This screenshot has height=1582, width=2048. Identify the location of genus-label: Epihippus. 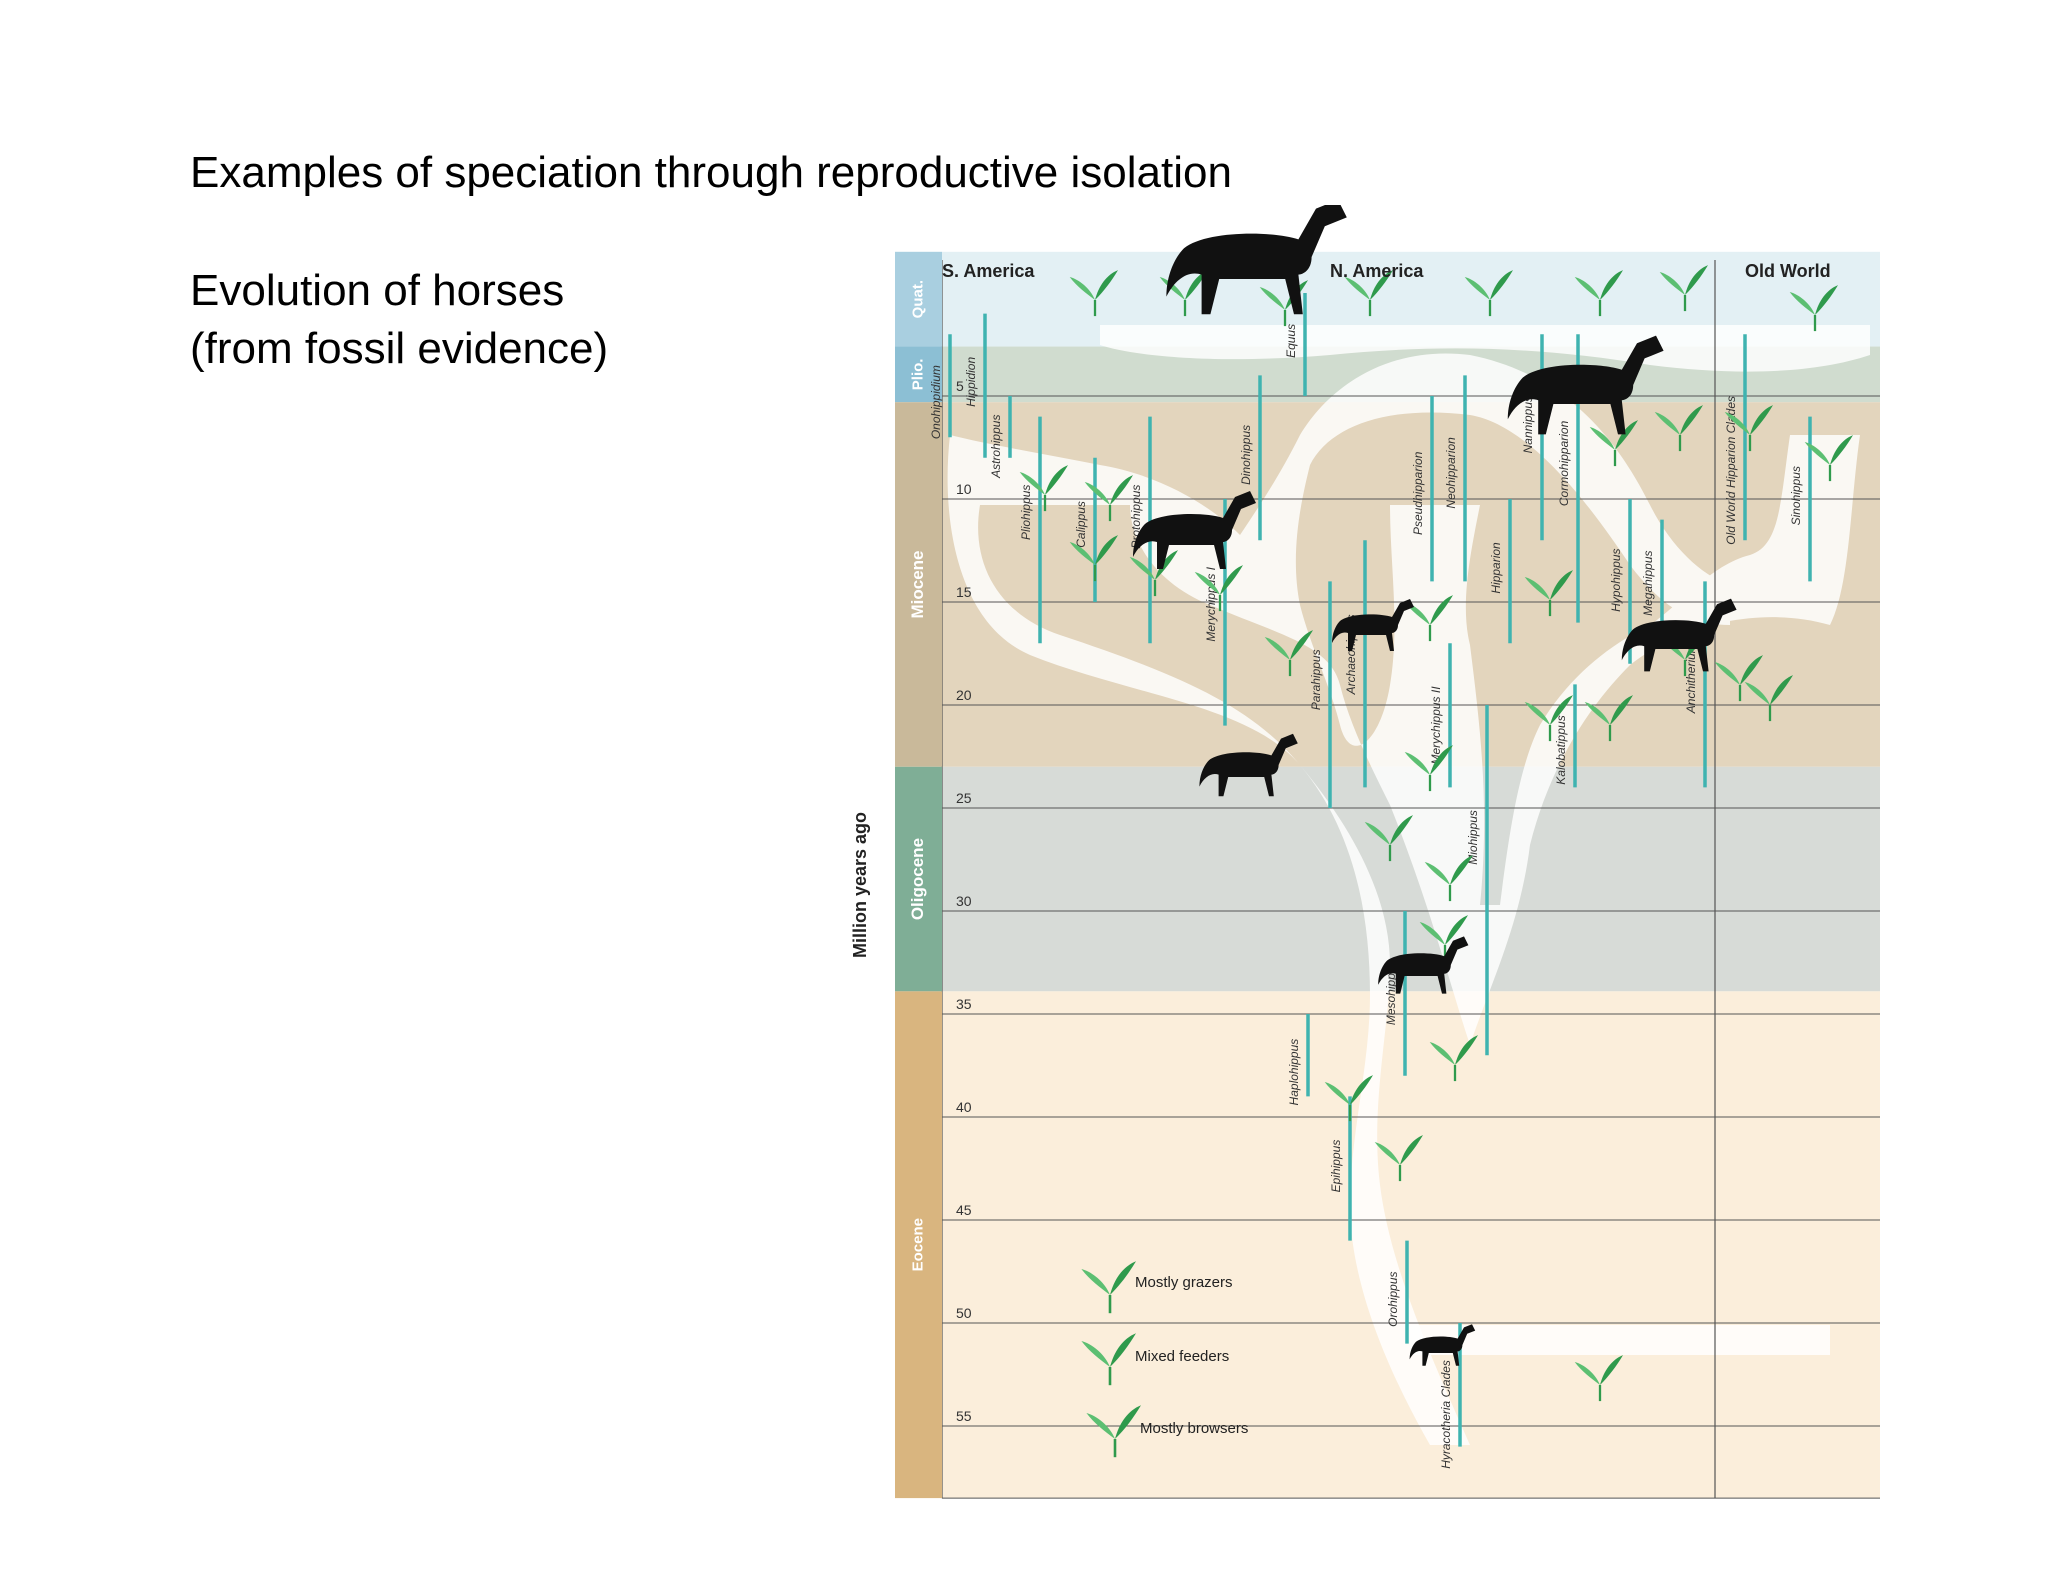
(1336, 1166).